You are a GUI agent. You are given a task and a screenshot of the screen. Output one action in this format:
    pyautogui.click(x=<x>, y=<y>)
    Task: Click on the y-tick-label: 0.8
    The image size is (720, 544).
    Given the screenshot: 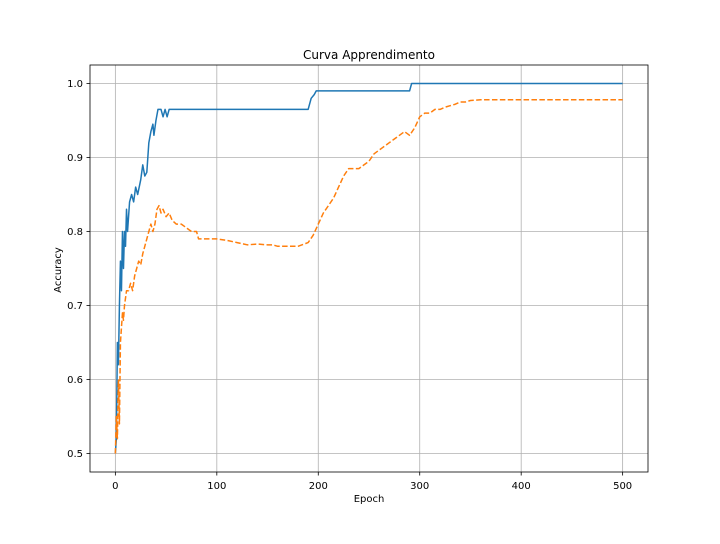 What is the action you would take?
    pyautogui.click(x=75, y=232)
    